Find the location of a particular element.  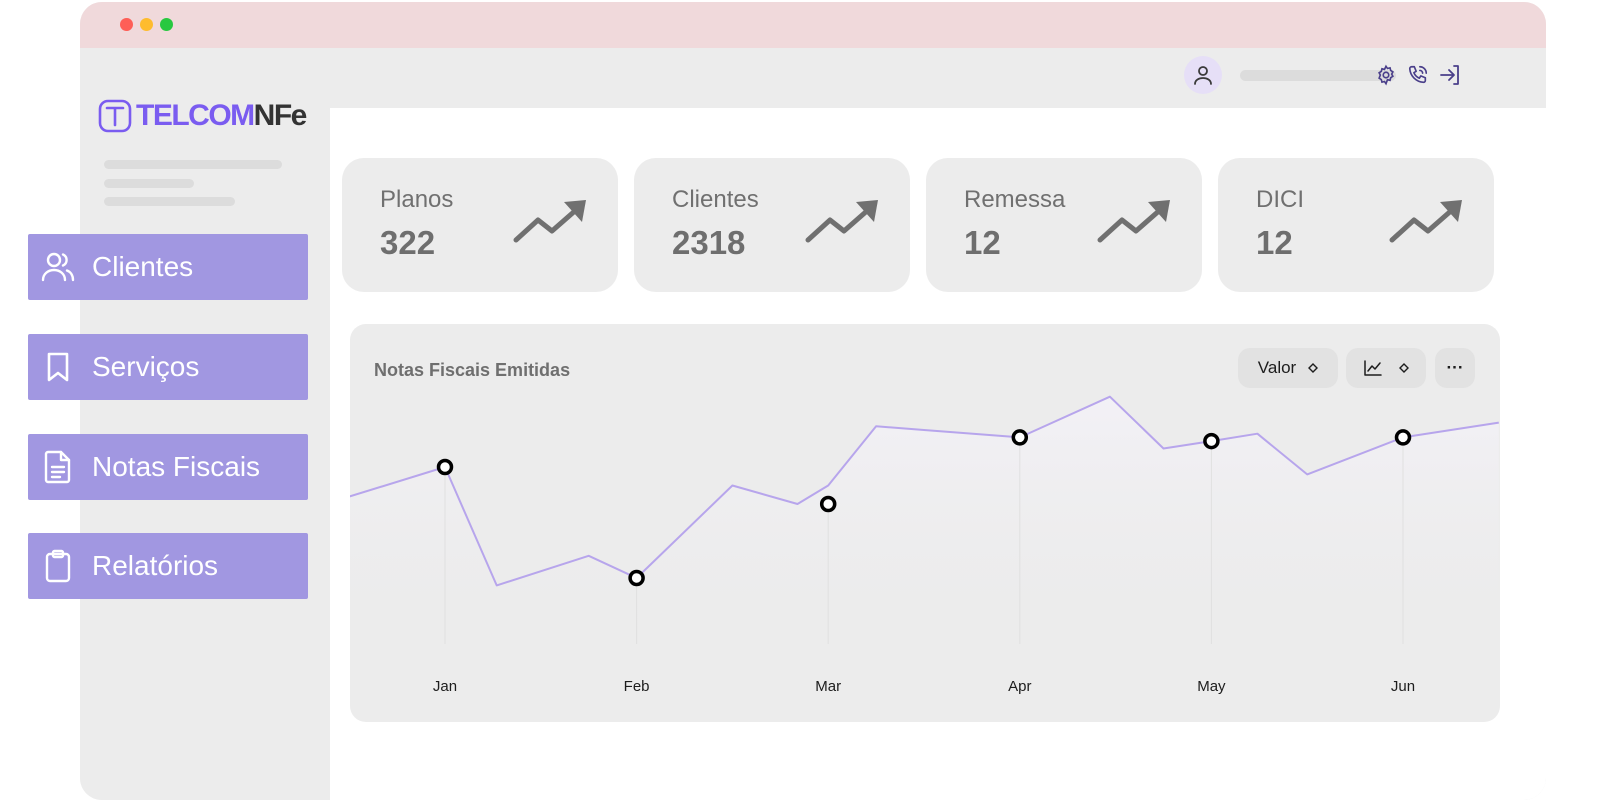

sidebar-item-servicos: Serviços is located at coordinates (168, 367).